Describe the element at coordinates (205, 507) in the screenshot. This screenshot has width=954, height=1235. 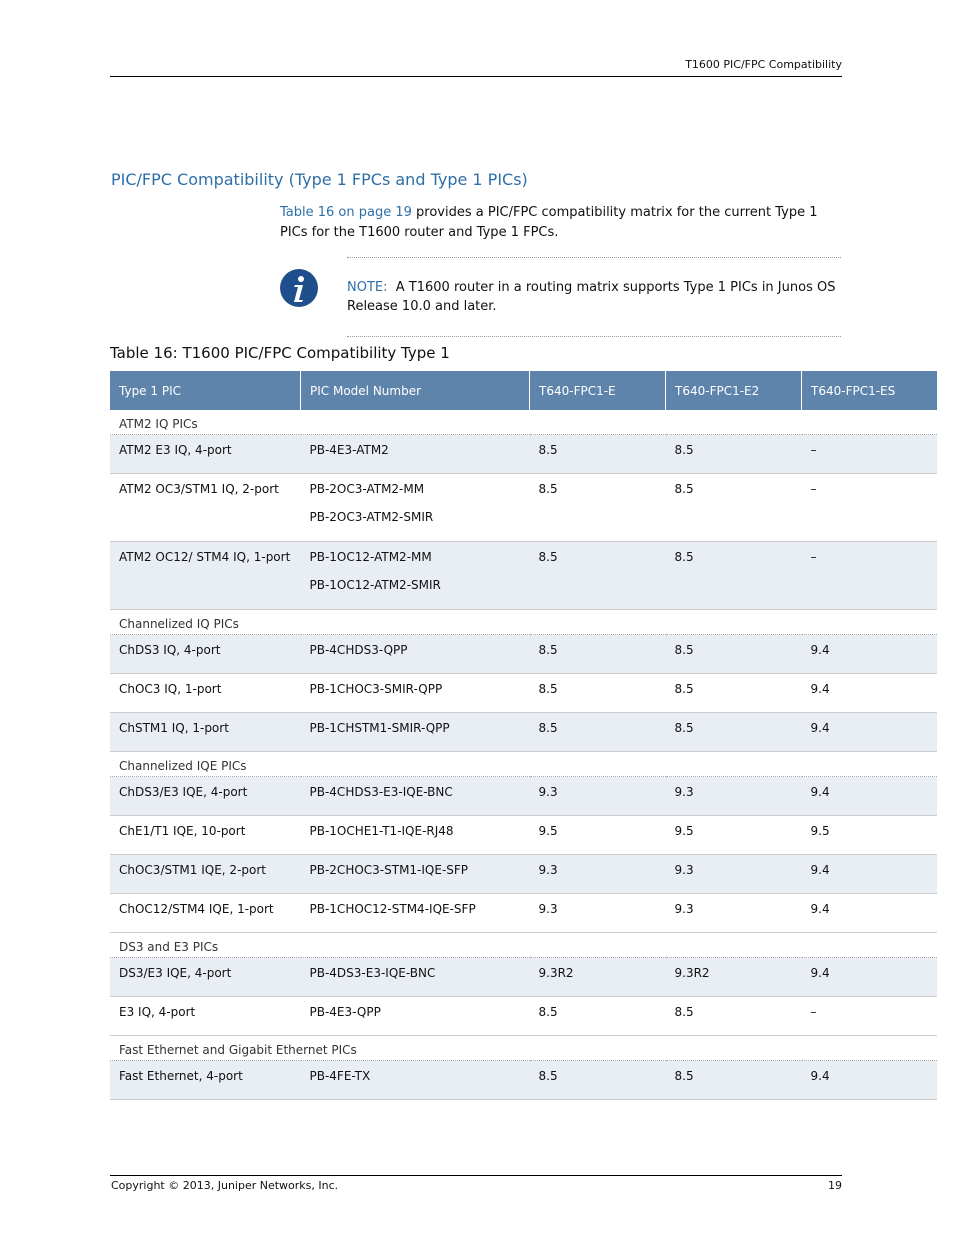
I see `pic-name: ATM2 OC3/STM1 IQ, 2-port` at that location.